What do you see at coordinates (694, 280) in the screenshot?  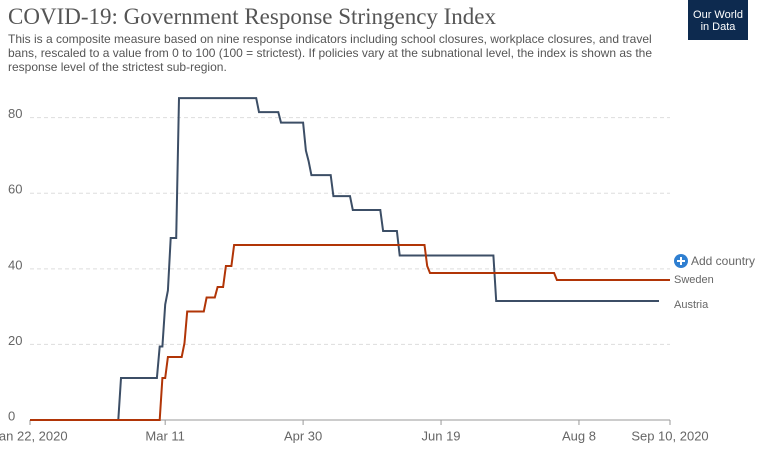 I see `series-label: Sweden` at bounding box center [694, 280].